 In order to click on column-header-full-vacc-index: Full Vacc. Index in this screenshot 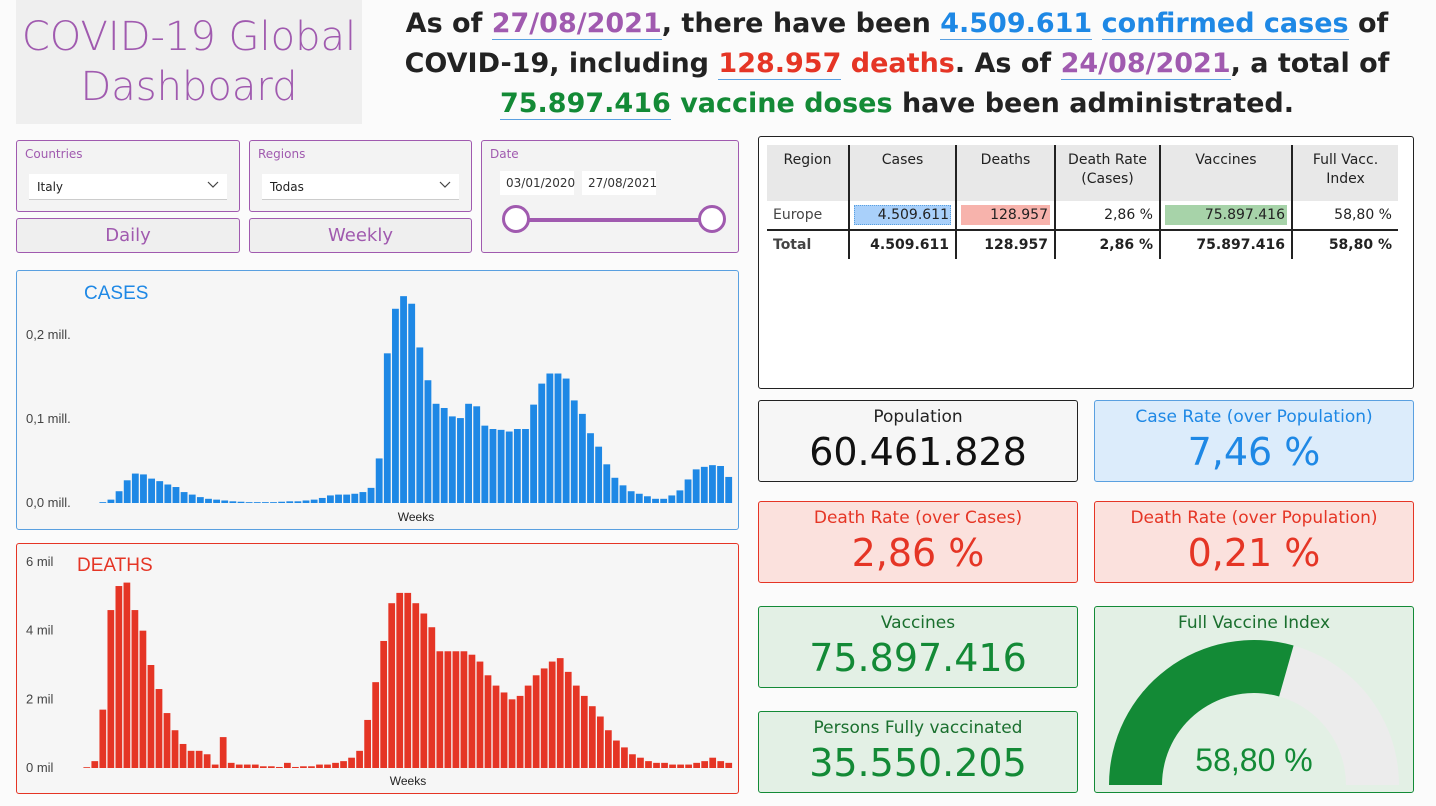, I will do `click(1345, 173)`.